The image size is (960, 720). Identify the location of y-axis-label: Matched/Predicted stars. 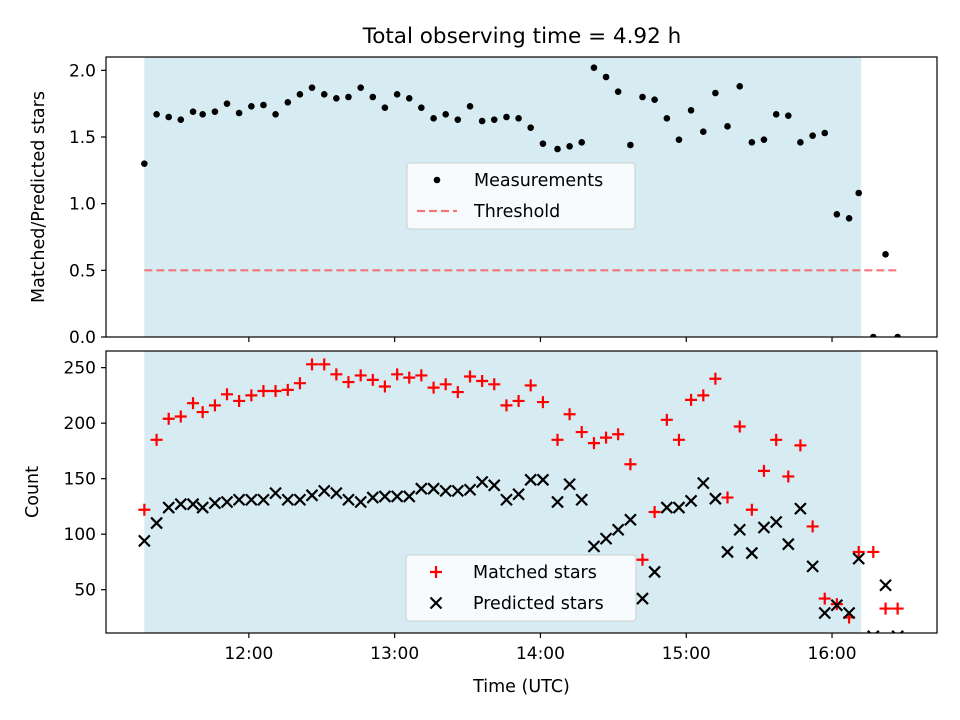
(39, 197).